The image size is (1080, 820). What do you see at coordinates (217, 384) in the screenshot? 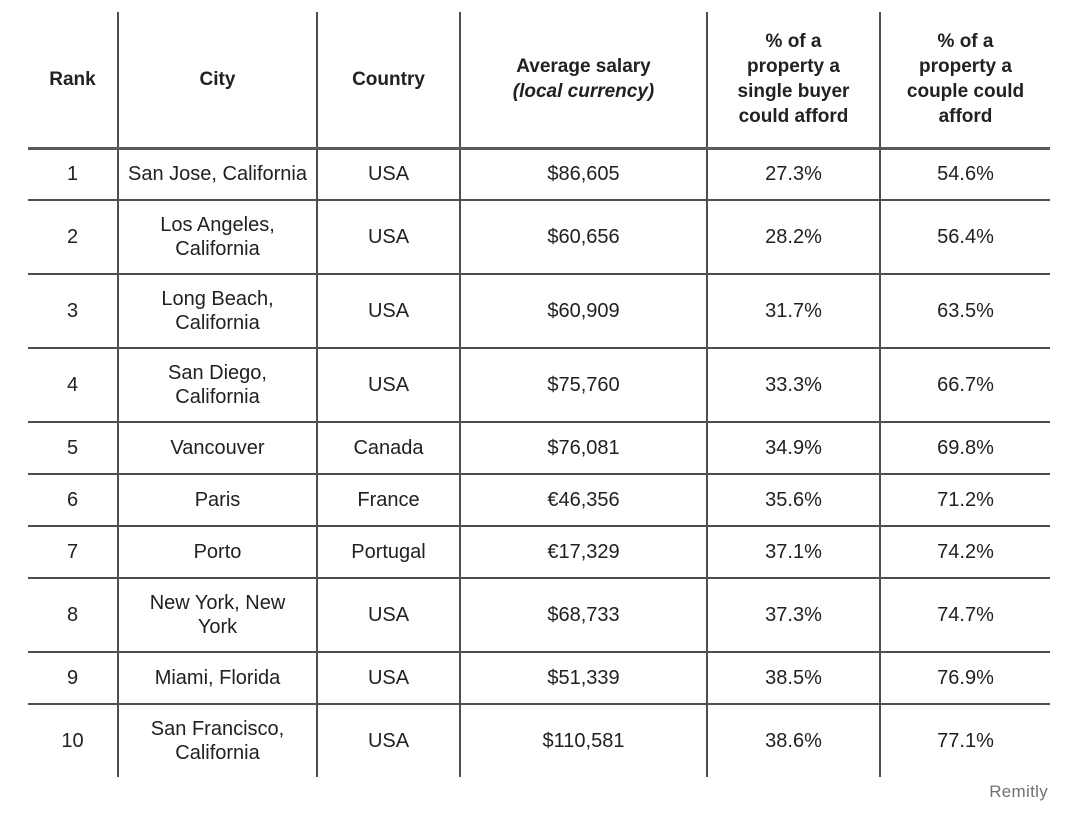
I see `city-cell: San Diego, California` at bounding box center [217, 384].